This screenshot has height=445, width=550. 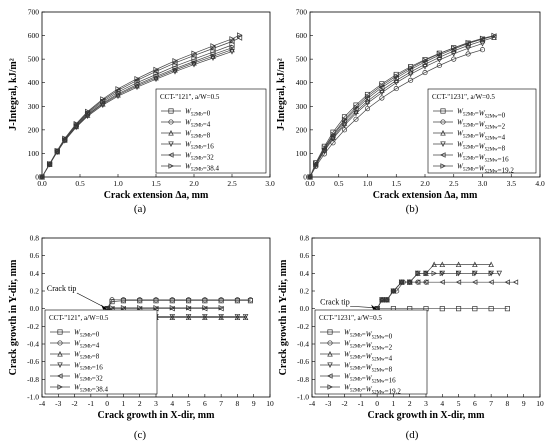 I want to click on legend-entry: W52Mb=4, so click(x=198, y=124).